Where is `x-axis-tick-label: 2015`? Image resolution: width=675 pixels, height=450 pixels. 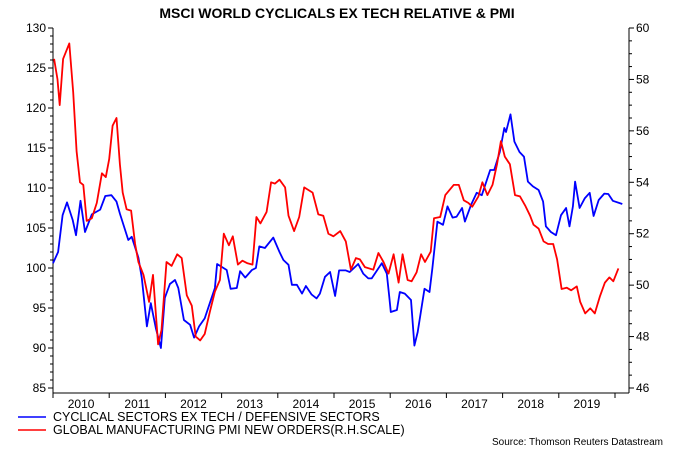 x-axis-tick-label: 2015 is located at coordinates (362, 404).